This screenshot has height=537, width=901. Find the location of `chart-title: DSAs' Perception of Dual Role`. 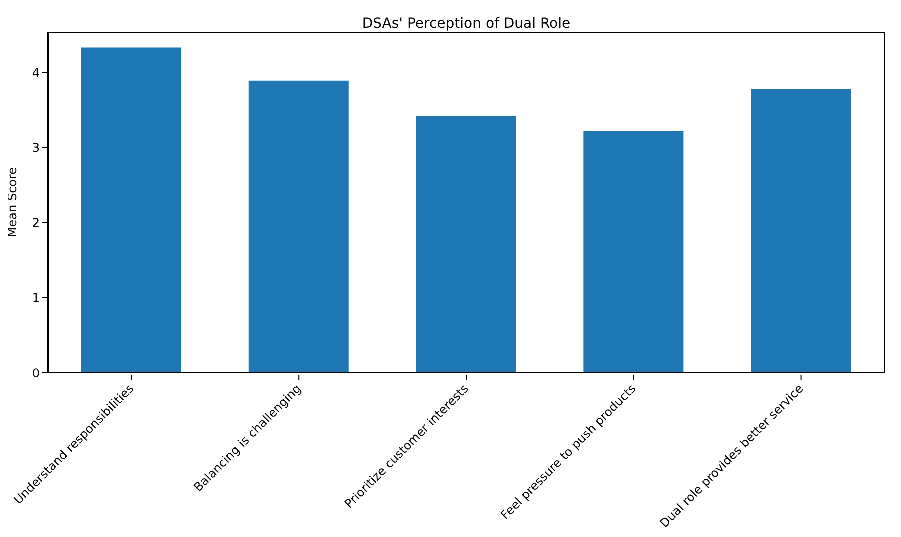

chart-title: DSAs' Perception of Dual Role is located at coordinates (466, 24).